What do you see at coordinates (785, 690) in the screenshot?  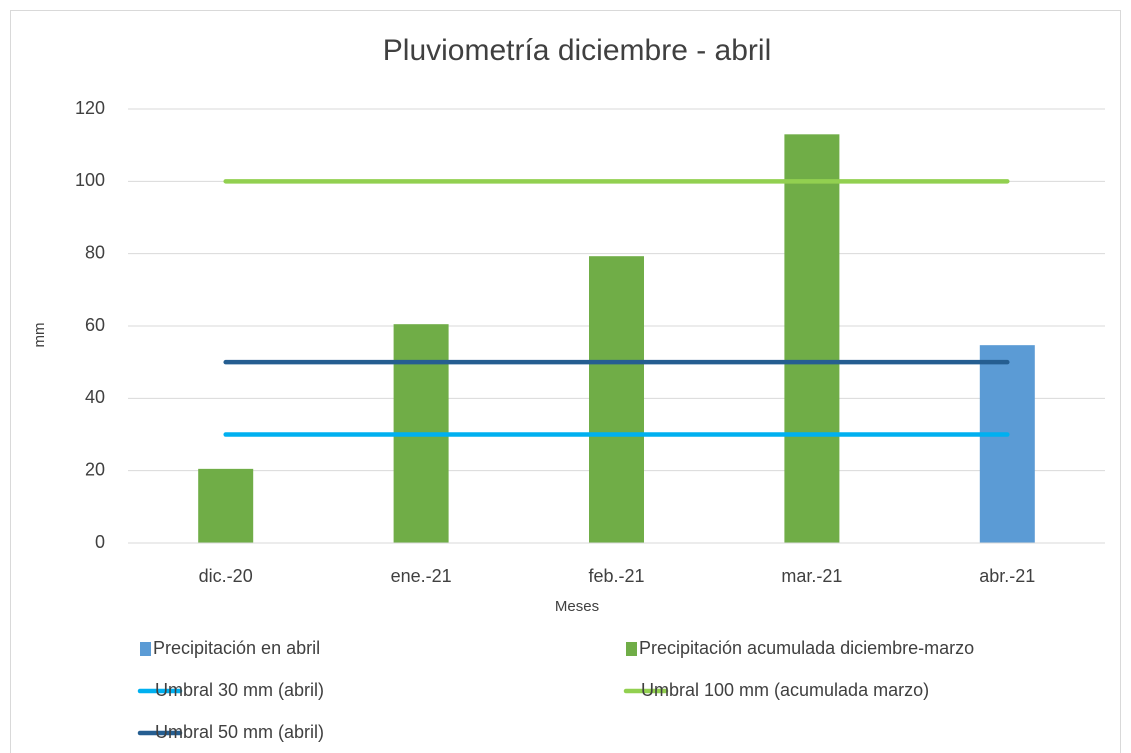 I see `legend-label: Umbral 100 mm (acumulada marzo)` at bounding box center [785, 690].